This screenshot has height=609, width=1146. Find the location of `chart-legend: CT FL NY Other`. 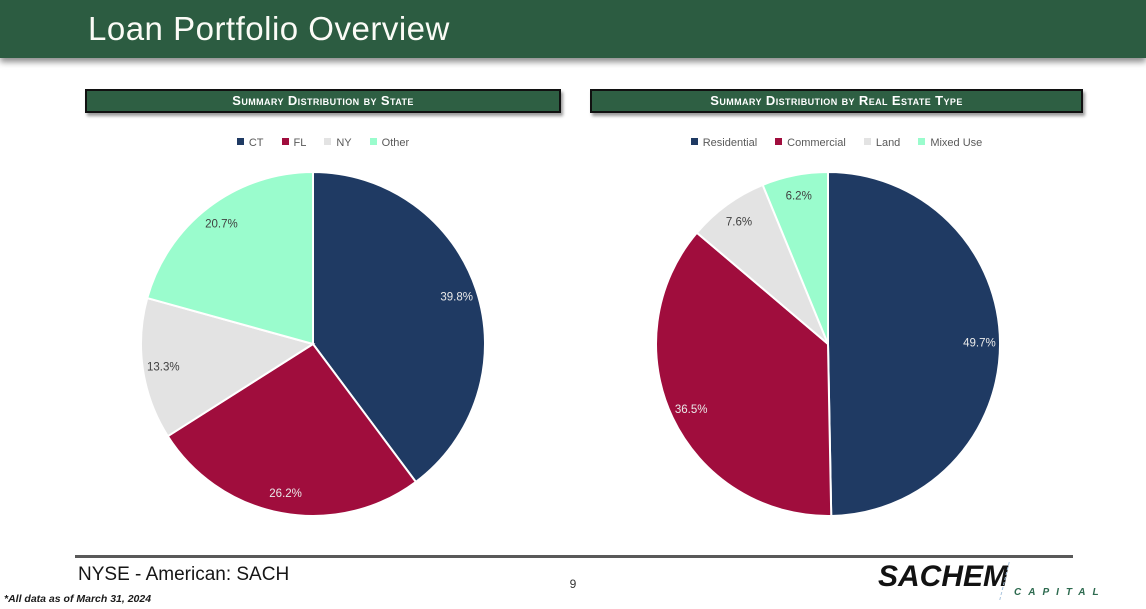

chart-legend: CT FL NY Other is located at coordinates (323, 145).